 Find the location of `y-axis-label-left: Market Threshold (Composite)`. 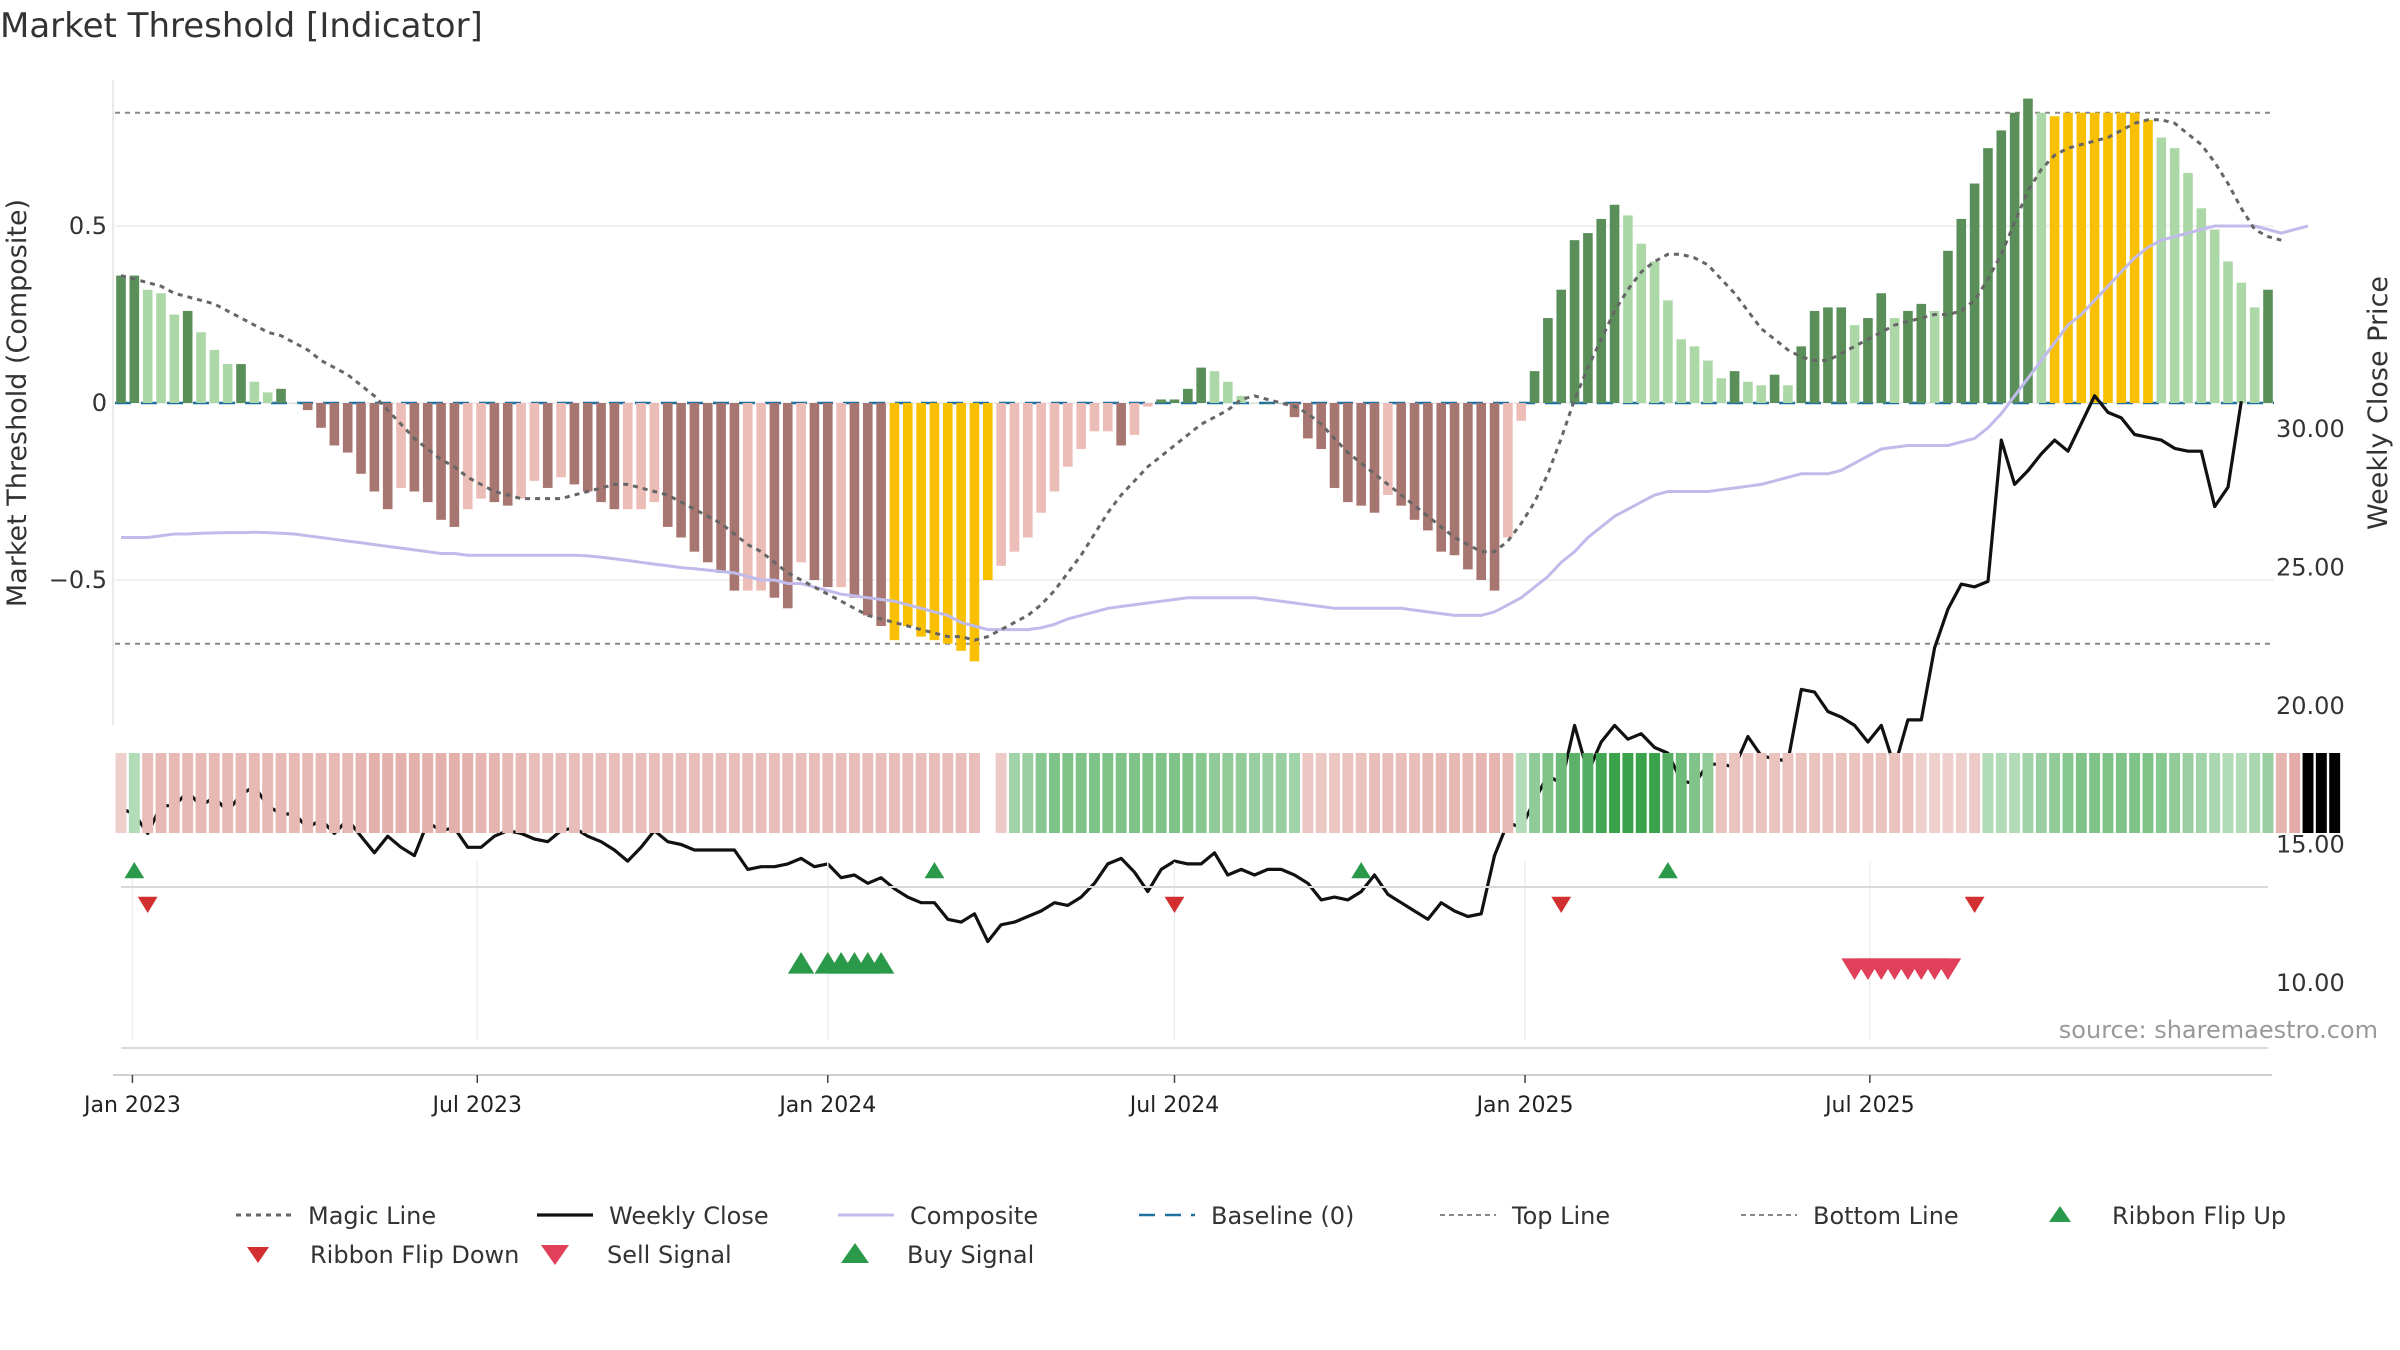

y-axis-label-left: Market Threshold (Composite) is located at coordinates (17, 403).